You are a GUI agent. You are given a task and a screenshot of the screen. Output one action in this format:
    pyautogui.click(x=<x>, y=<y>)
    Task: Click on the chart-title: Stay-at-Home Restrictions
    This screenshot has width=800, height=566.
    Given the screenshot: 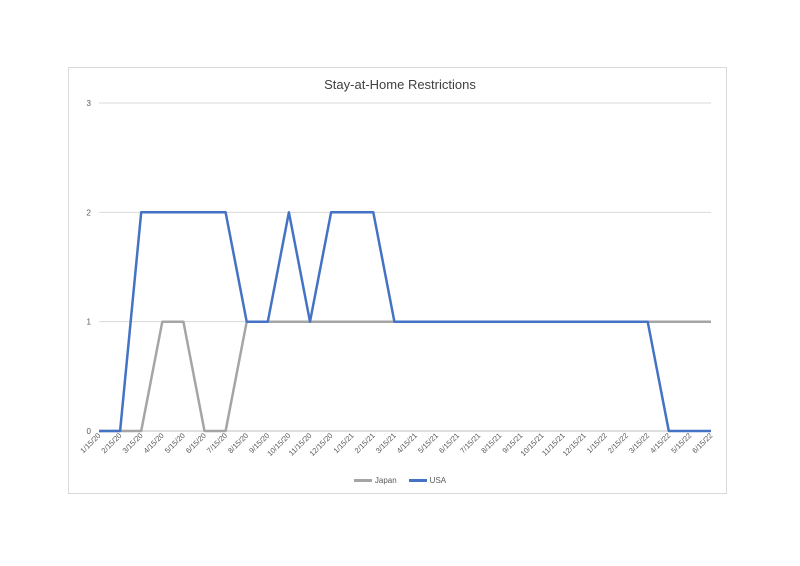 What is the action you would take?
    pyautogui.click(x=400, y=84)
    